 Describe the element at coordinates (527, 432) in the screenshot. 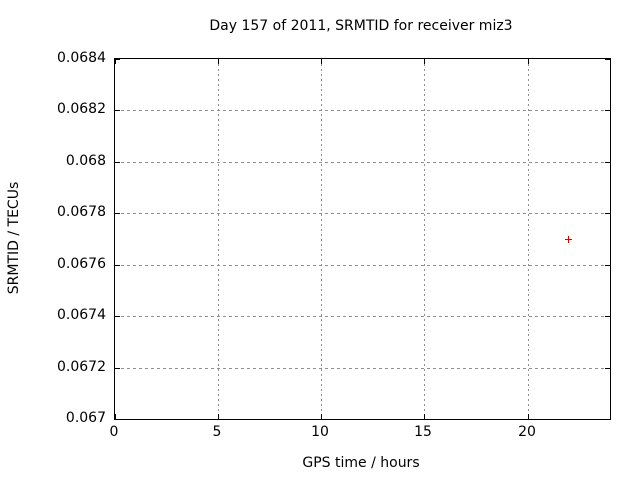

I see `x-tick-label: 20` at that location.